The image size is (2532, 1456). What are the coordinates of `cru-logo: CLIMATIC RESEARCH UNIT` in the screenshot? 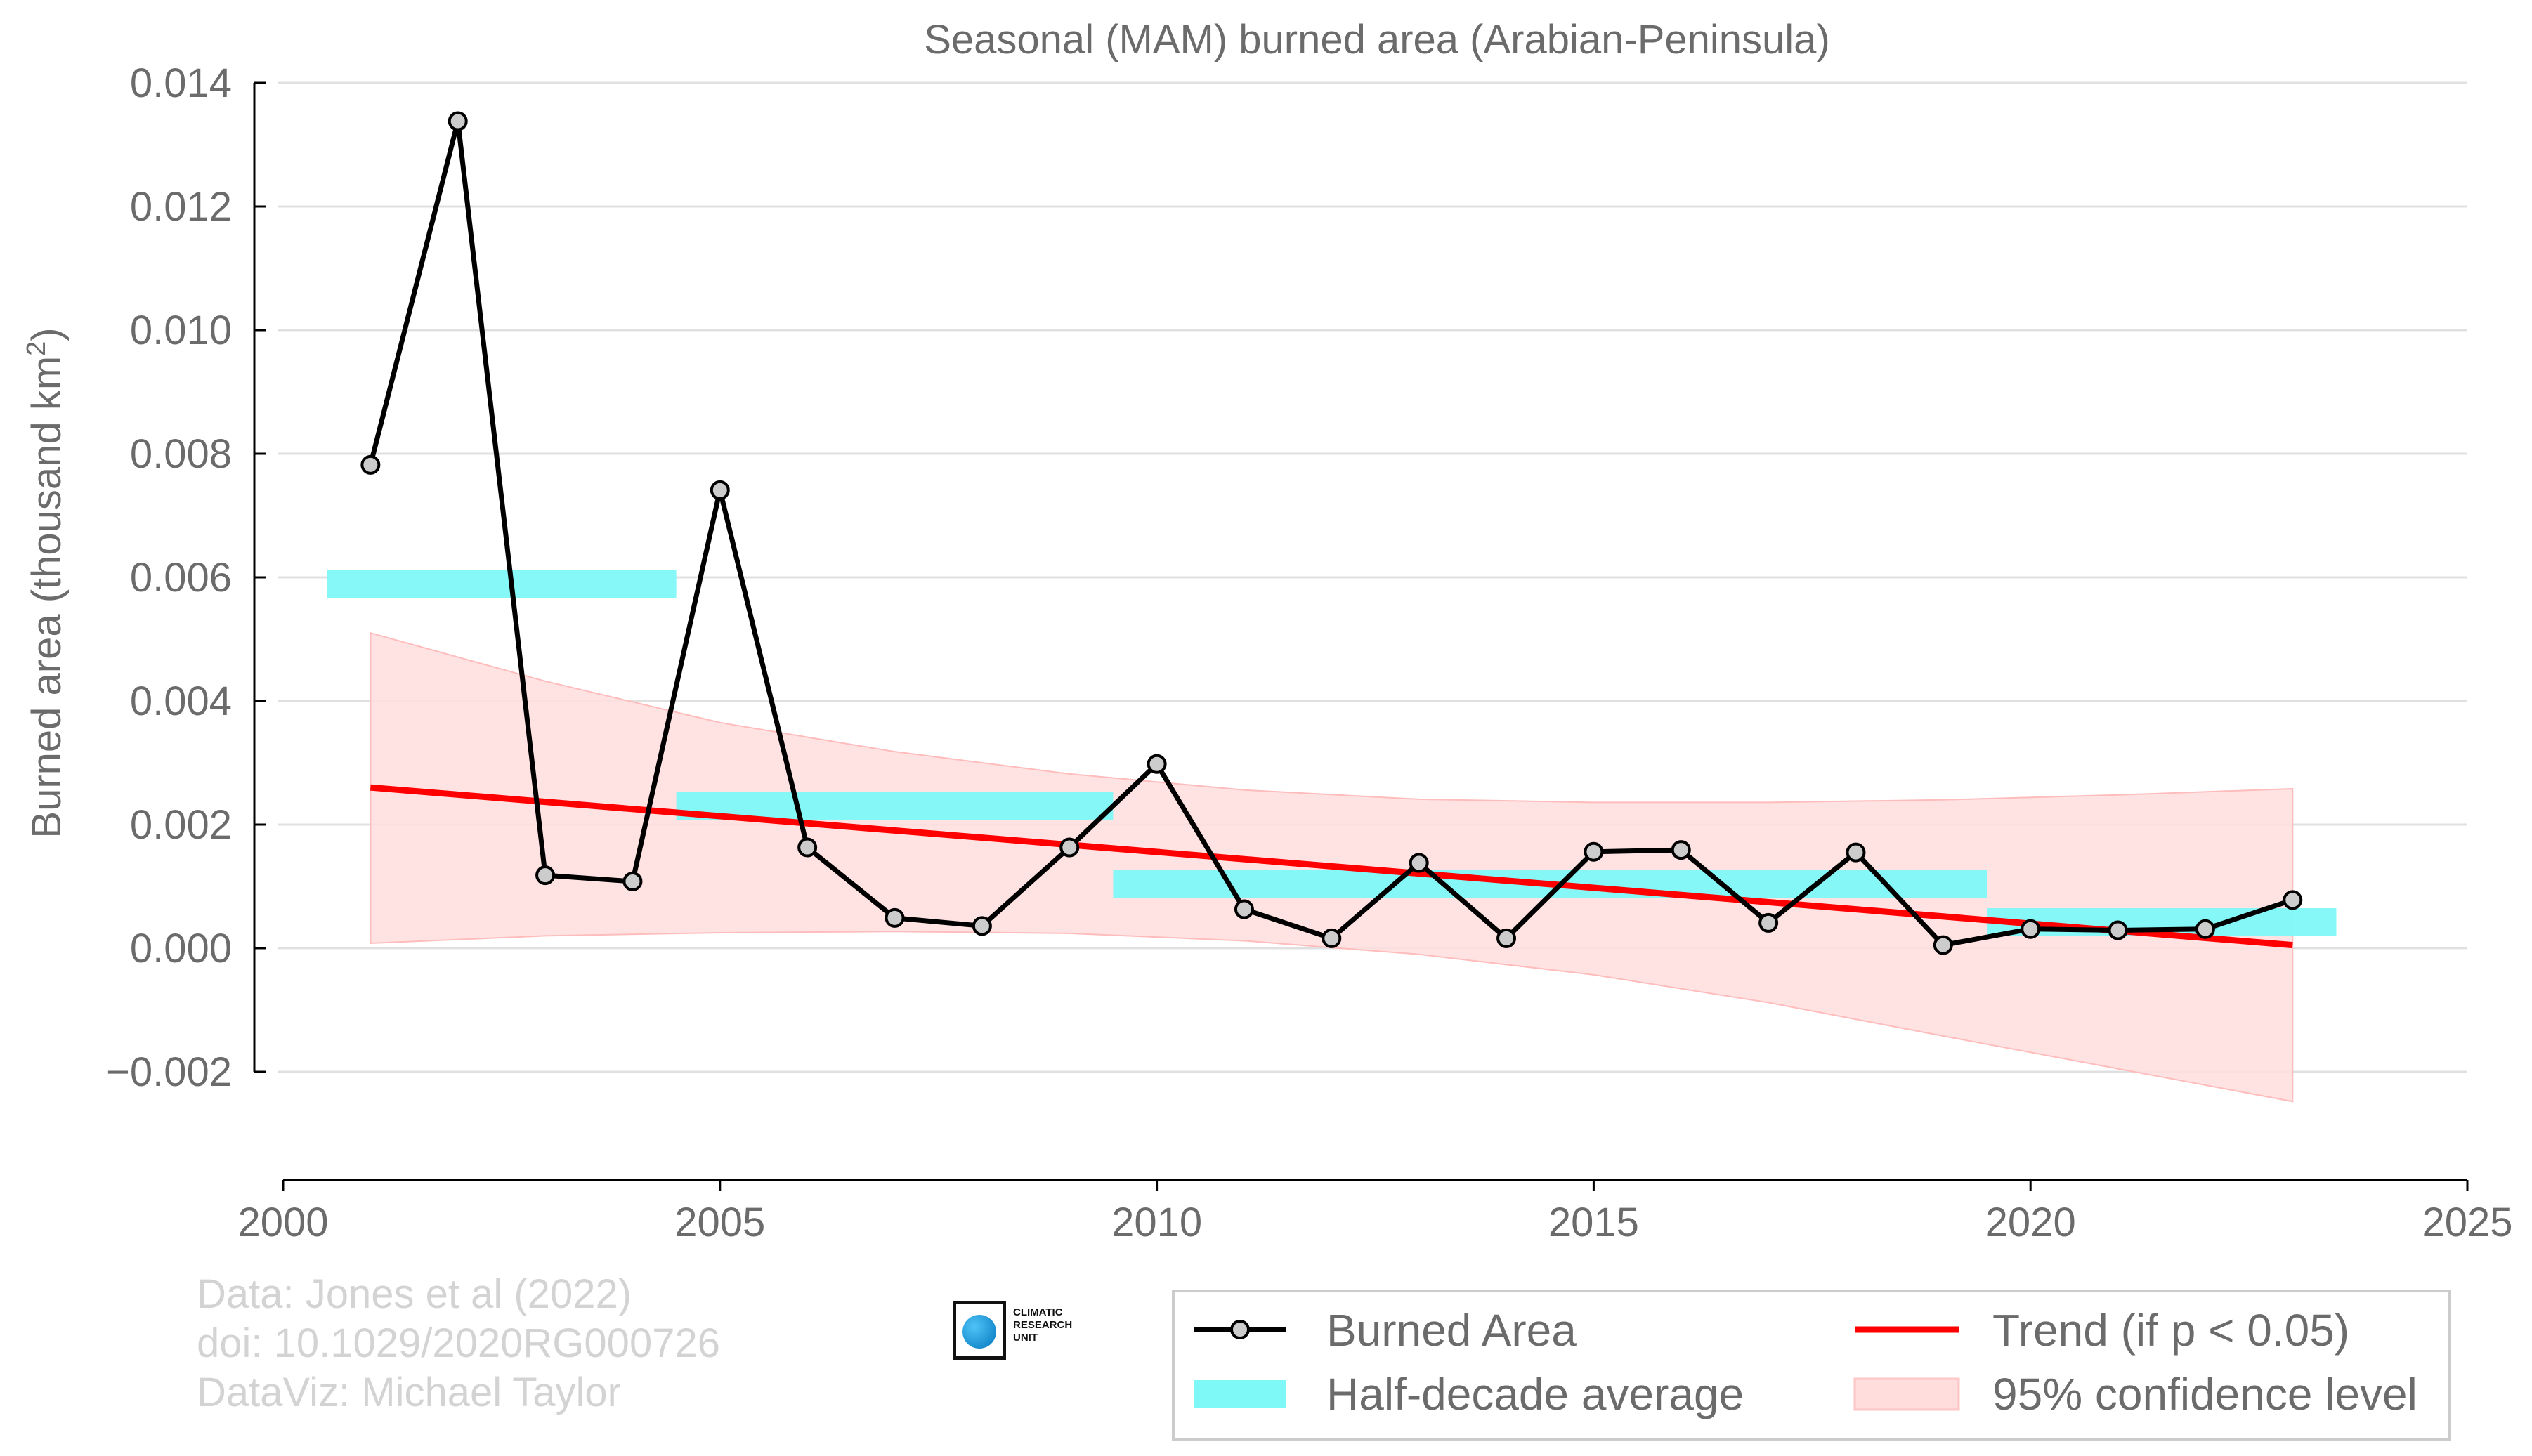 It's located at (1030, 1332).